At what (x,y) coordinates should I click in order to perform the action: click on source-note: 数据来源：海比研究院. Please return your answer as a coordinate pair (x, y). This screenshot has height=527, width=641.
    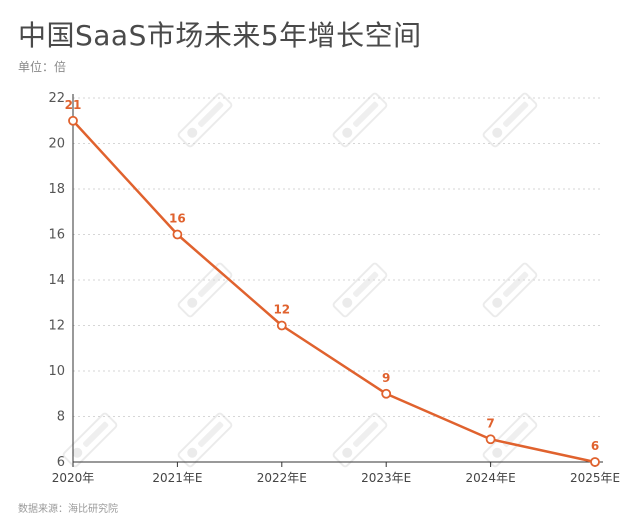
    Looking at the image, I should click on (68, 509).